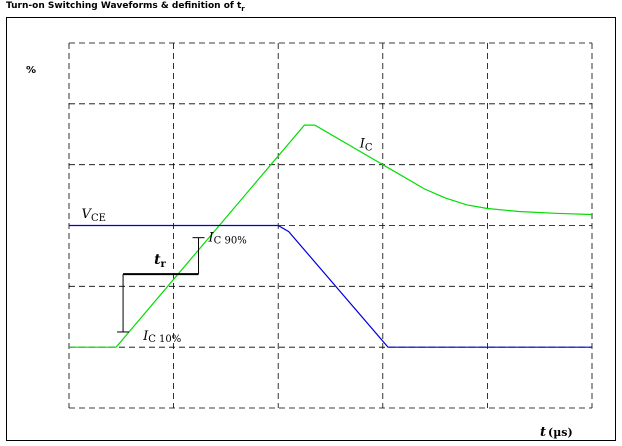  I want to click on series-vce-label: VCE, so click(94, 215).